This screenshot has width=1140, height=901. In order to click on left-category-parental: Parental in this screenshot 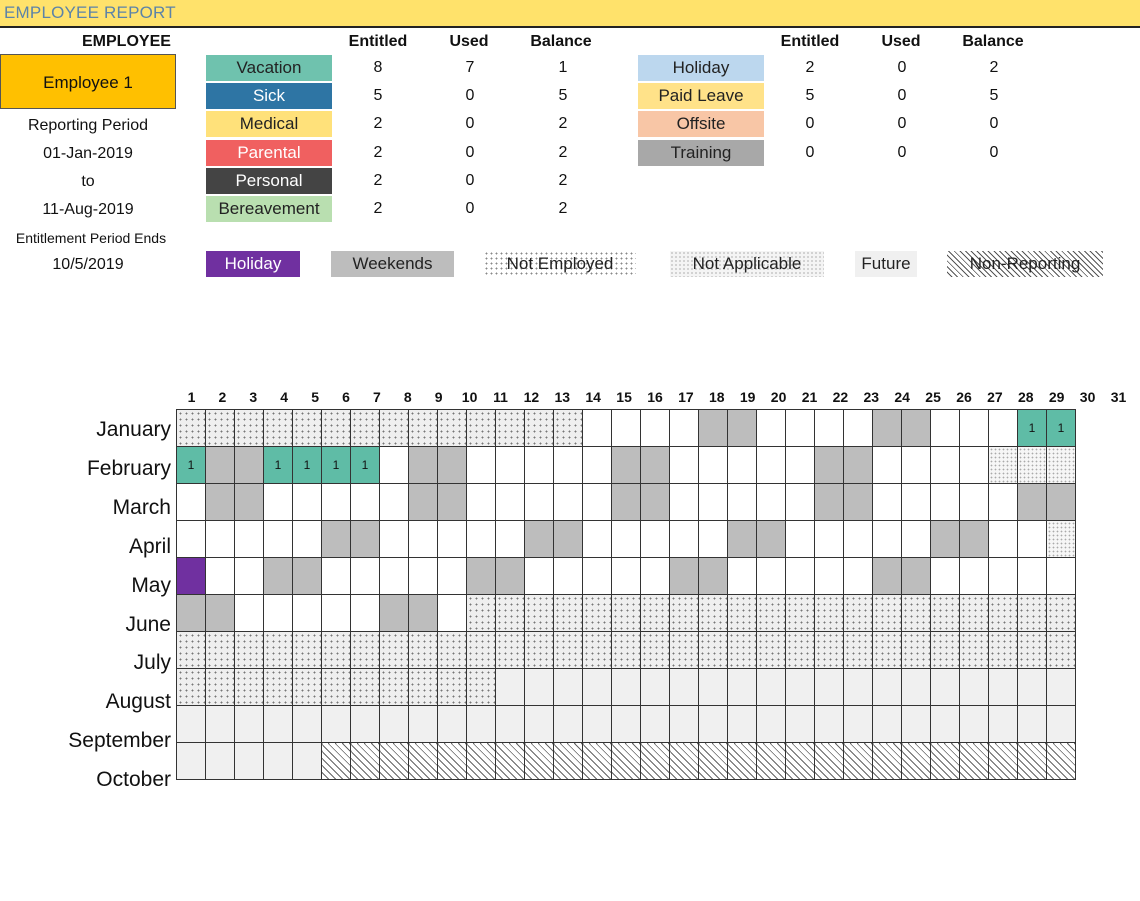, I will do `click(269, 152)`.